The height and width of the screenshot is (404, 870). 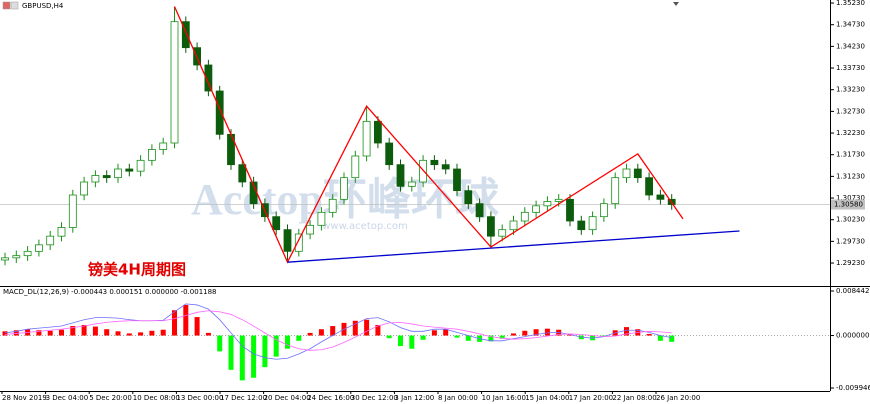 I want to click on x-tick-label: 28 Nov 2019, so click(x=24, y=398).